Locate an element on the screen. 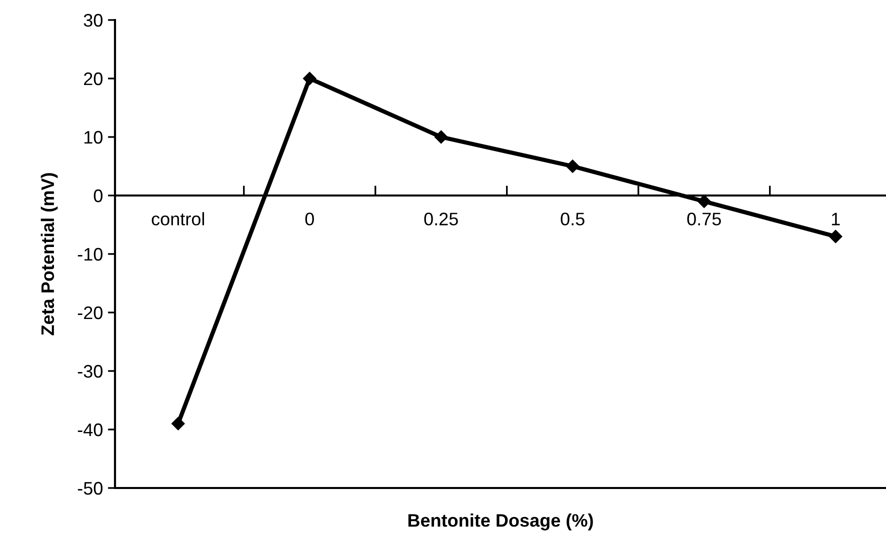 The image size is (886, 533). x-tick-label: 0.75 is located at coordinates (704, 219).